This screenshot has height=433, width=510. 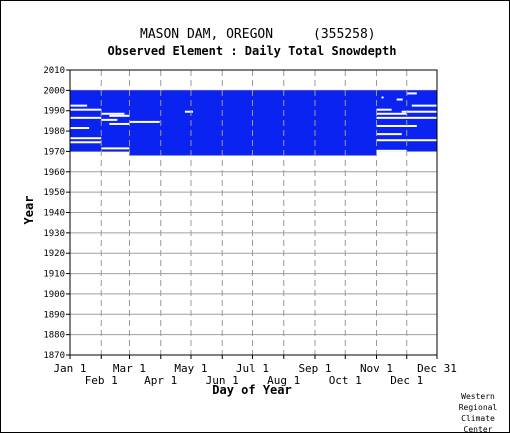 I want to click on y-tick-label: 1900, so click(x=54, y=295).